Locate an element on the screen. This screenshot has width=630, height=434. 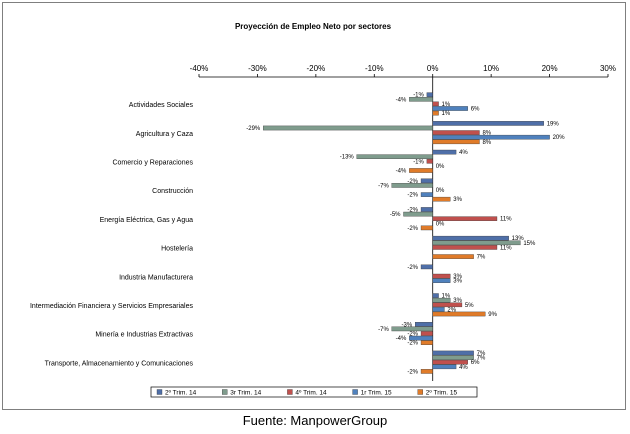
x-tick-label: -30% is located at coordinates (257, 68).